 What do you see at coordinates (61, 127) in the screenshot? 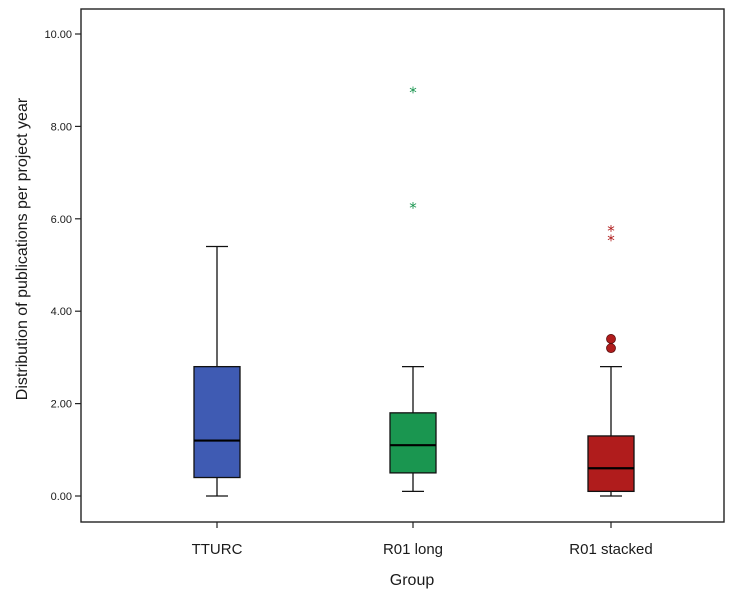
I see `y-tick-label: 8.00` at bounding box center [61, 127].